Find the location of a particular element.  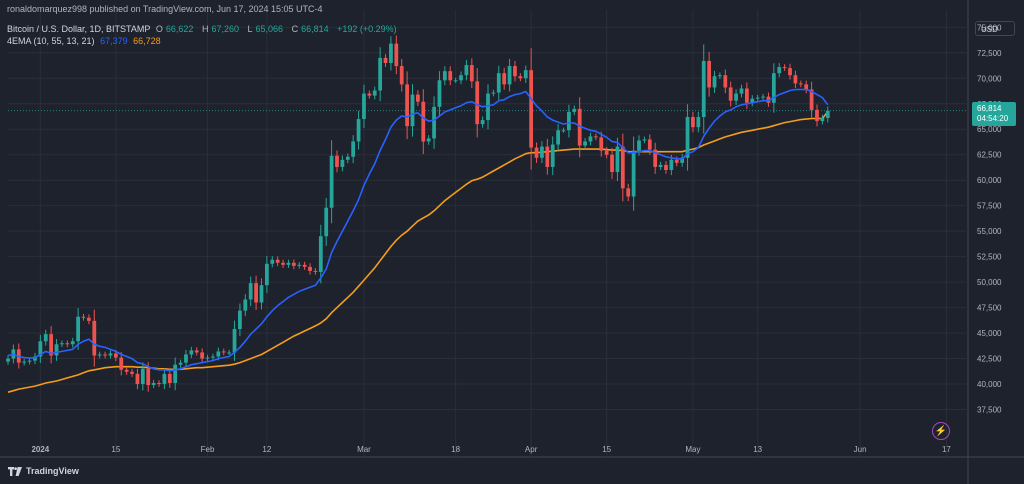

time-tick-label: 13 is located at coordinates (757, 449).